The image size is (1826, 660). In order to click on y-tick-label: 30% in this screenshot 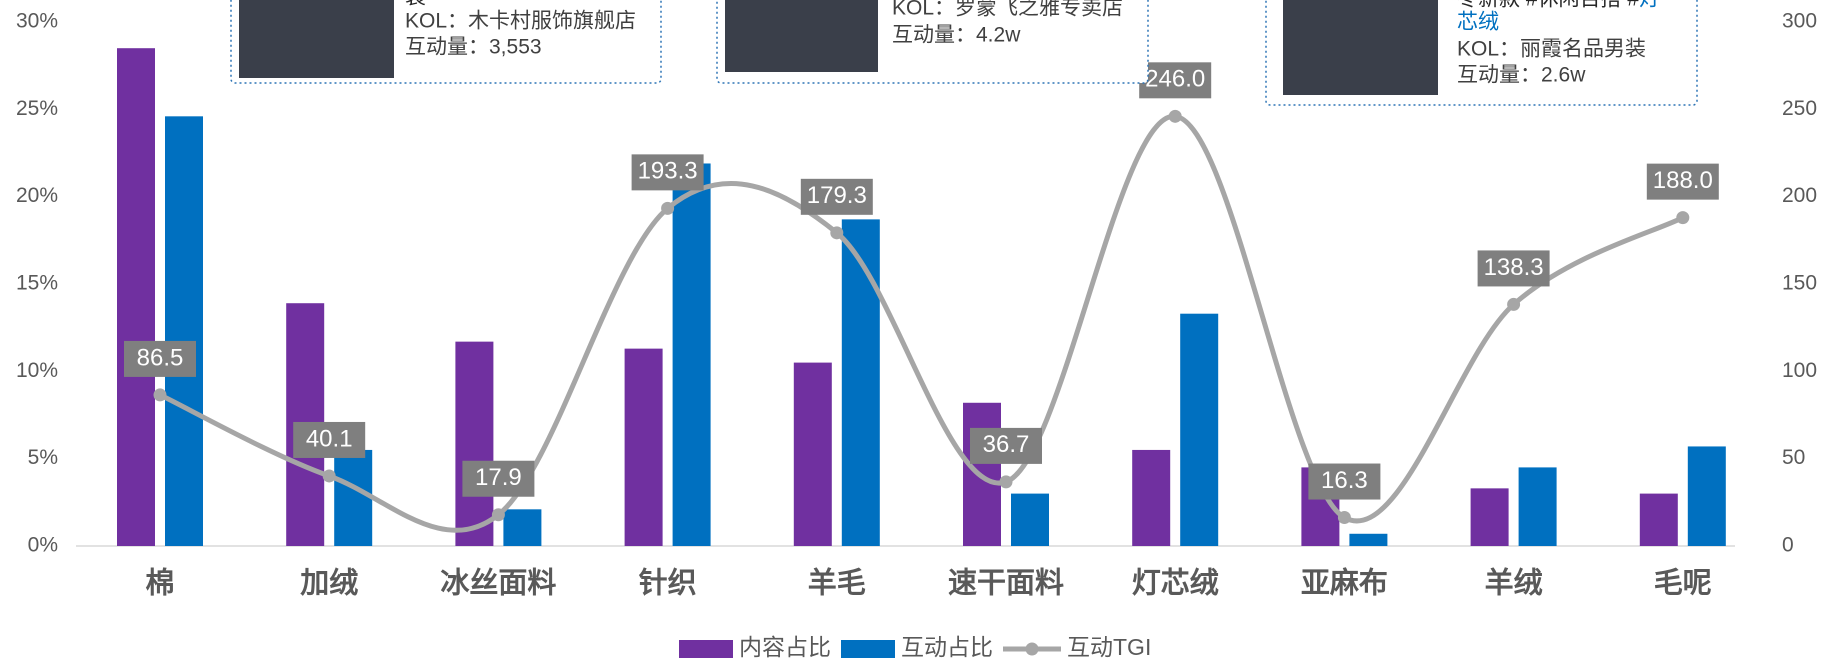, I will do `click(37, 21)`.